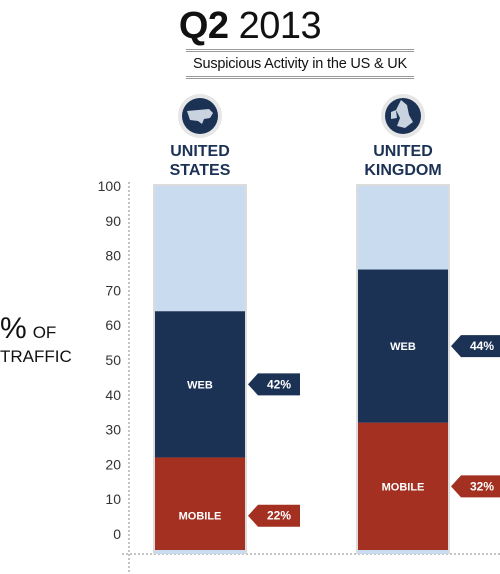  What do you see at coordinates (482, 486) in the screenshot?
I see `value-label: 32%` at bounding box center [482, 486].